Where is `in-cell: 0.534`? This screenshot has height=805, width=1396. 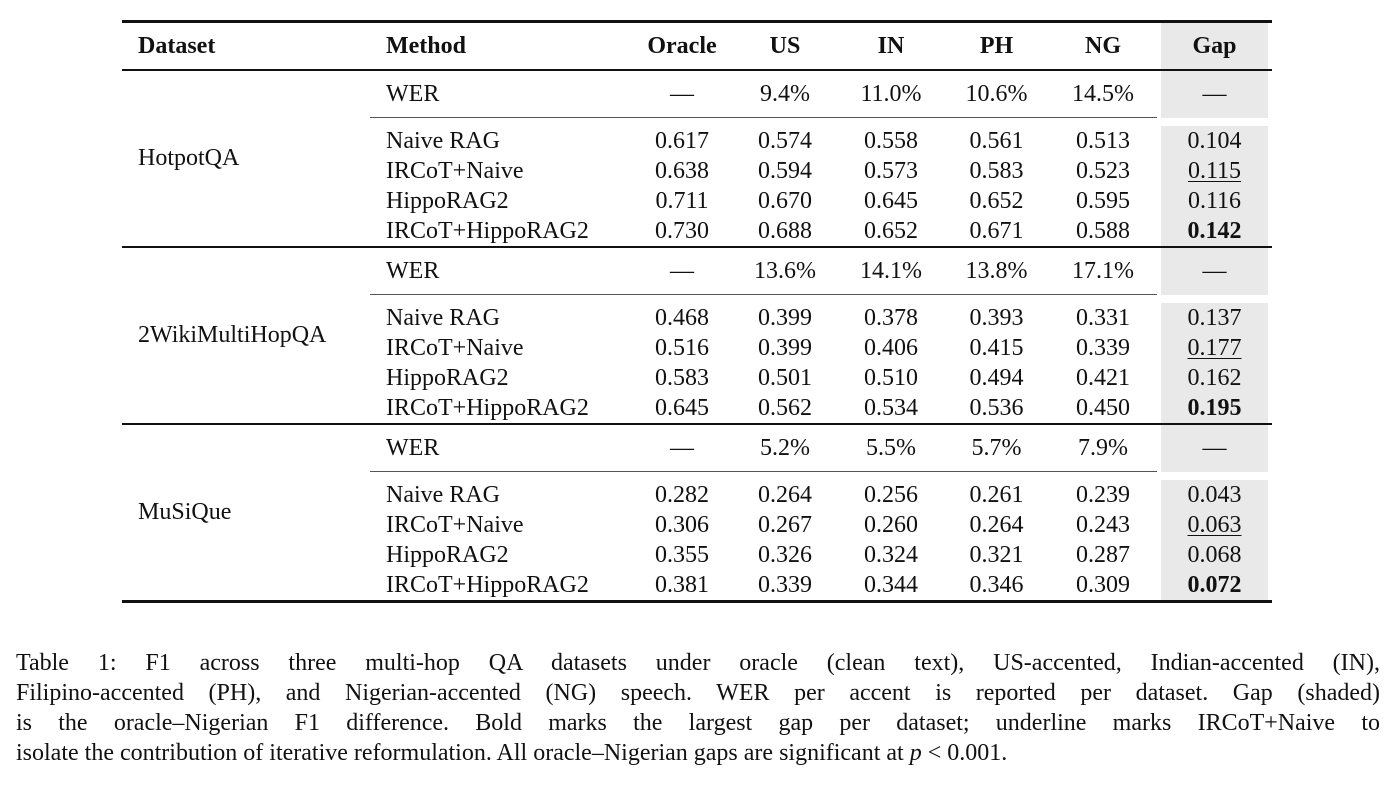
in-cell: 0.534 is located at coordinates (891, 407).